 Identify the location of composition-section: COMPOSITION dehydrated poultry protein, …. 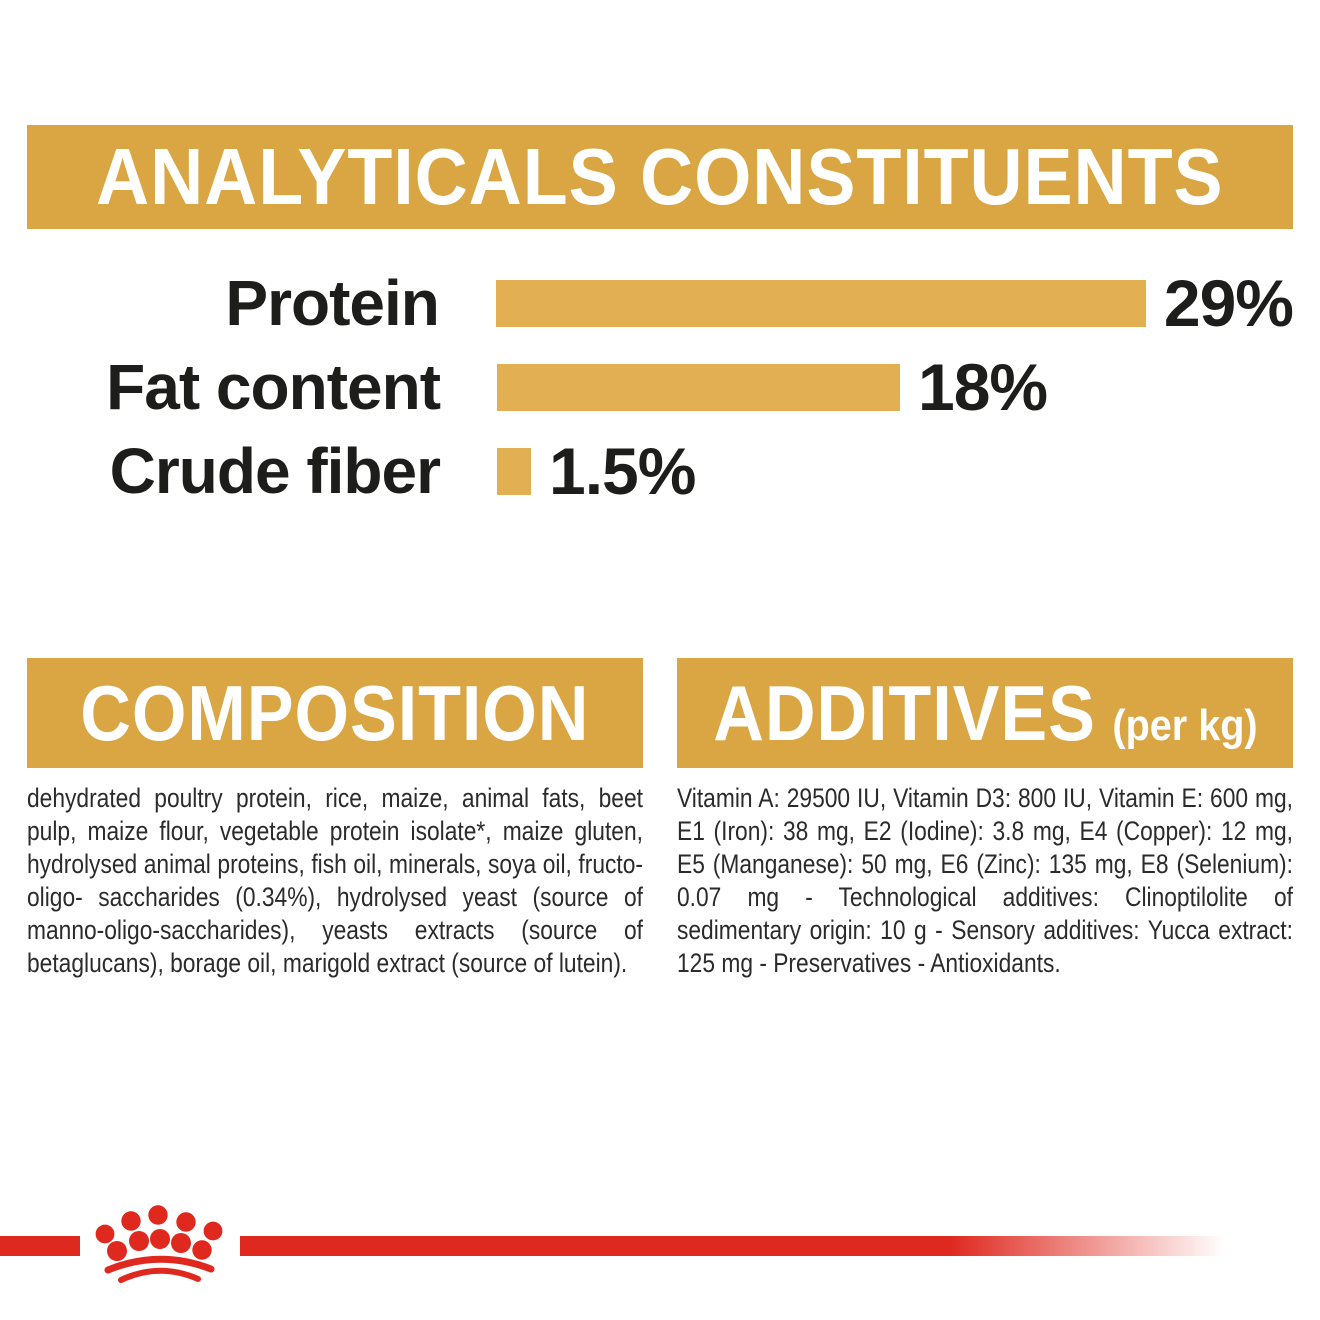
(335, 819).